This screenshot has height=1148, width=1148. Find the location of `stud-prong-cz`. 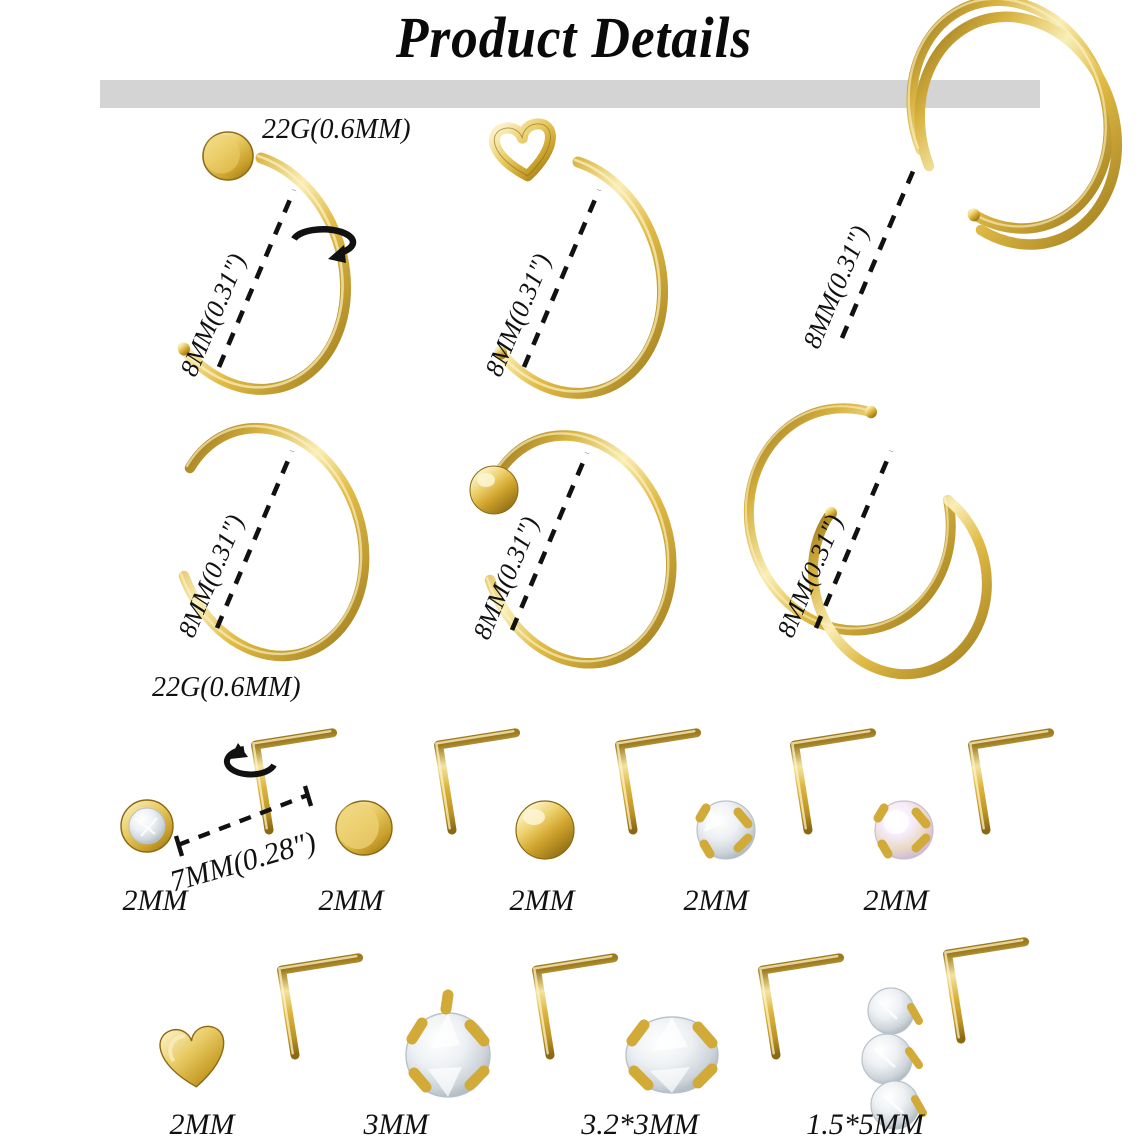

stud-prong-cz is located at coordinates (790, 795).